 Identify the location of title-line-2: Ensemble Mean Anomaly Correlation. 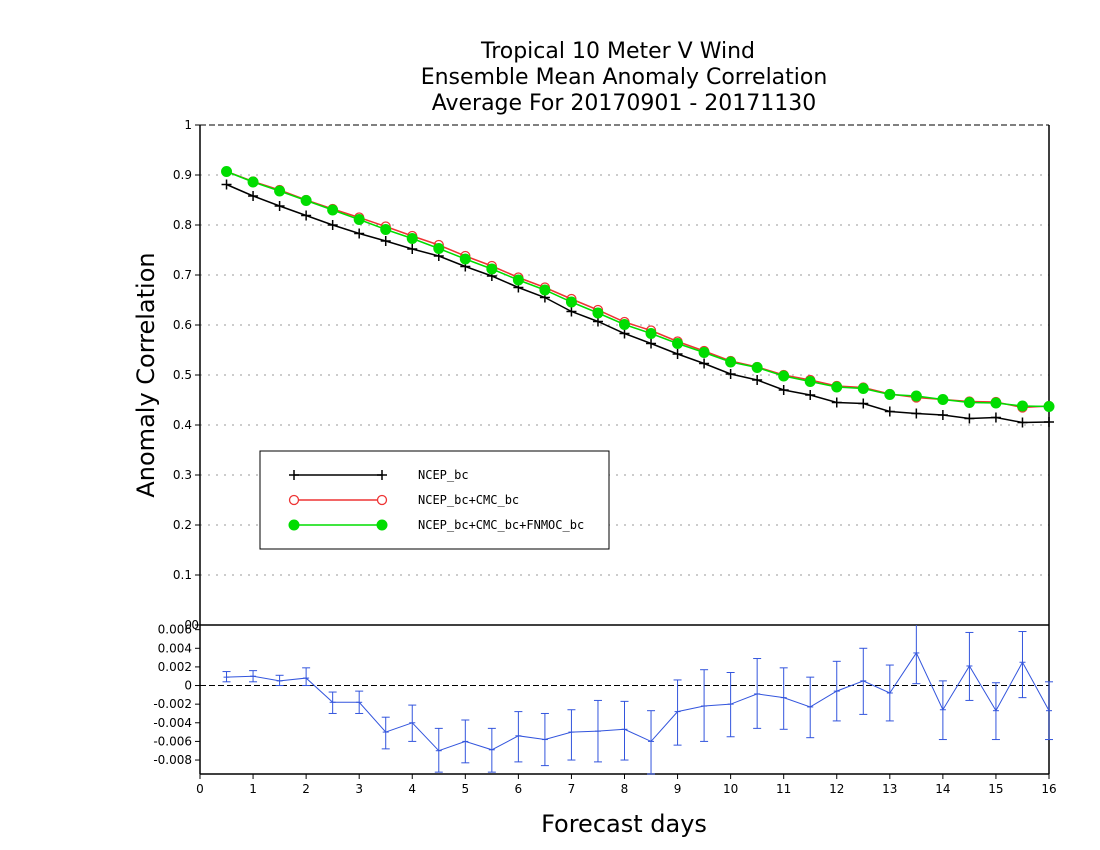
(624, 77).